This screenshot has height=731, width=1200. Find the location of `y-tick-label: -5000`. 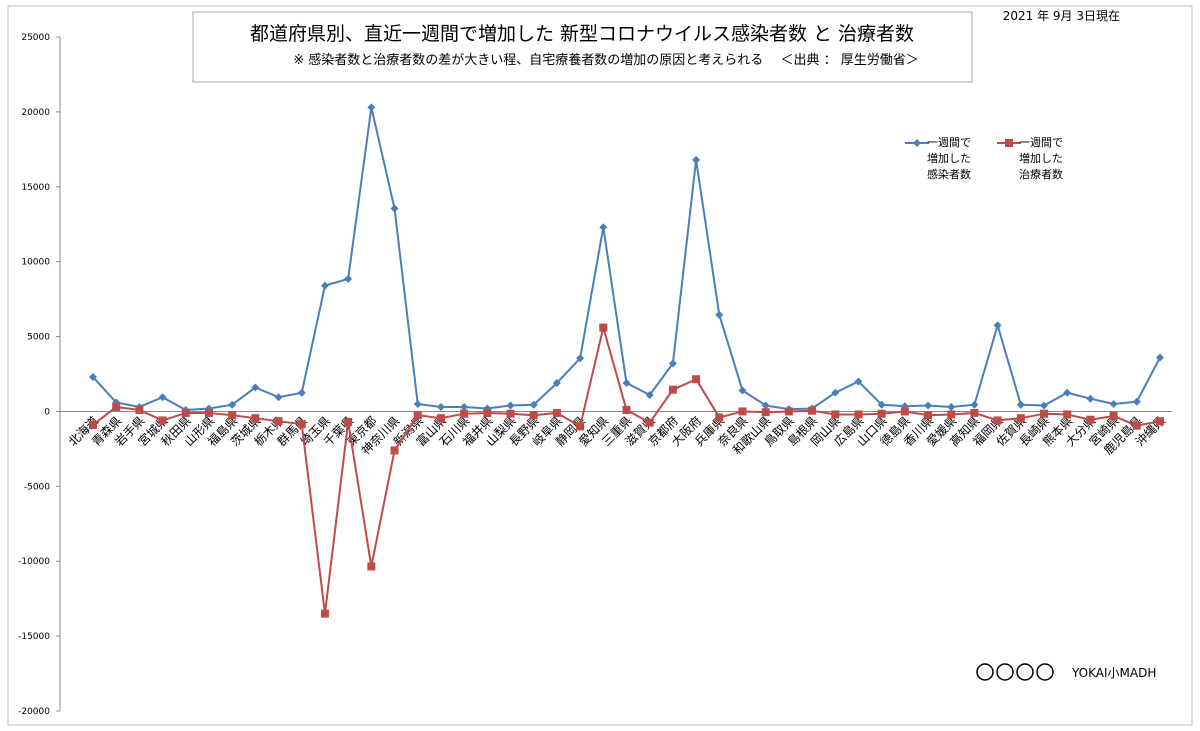

y-tick-label: -5000 is located at coordinates (37, 487).